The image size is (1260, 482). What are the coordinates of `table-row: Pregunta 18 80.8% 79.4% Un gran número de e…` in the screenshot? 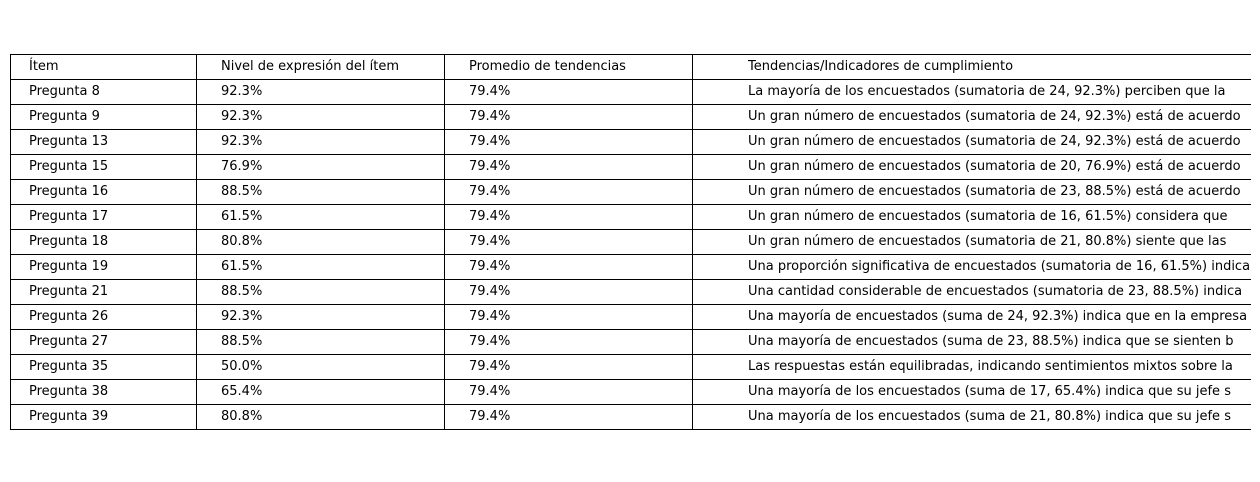 It's located at (630, 242).